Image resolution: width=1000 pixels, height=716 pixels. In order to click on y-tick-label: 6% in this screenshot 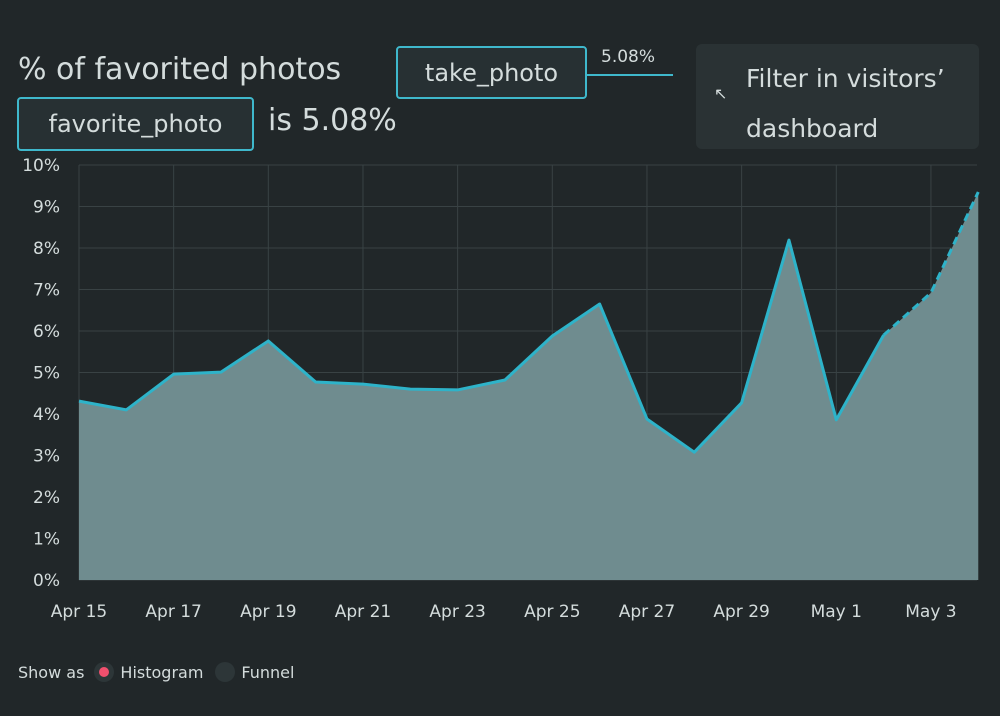, I will do `click(46, 332)`.